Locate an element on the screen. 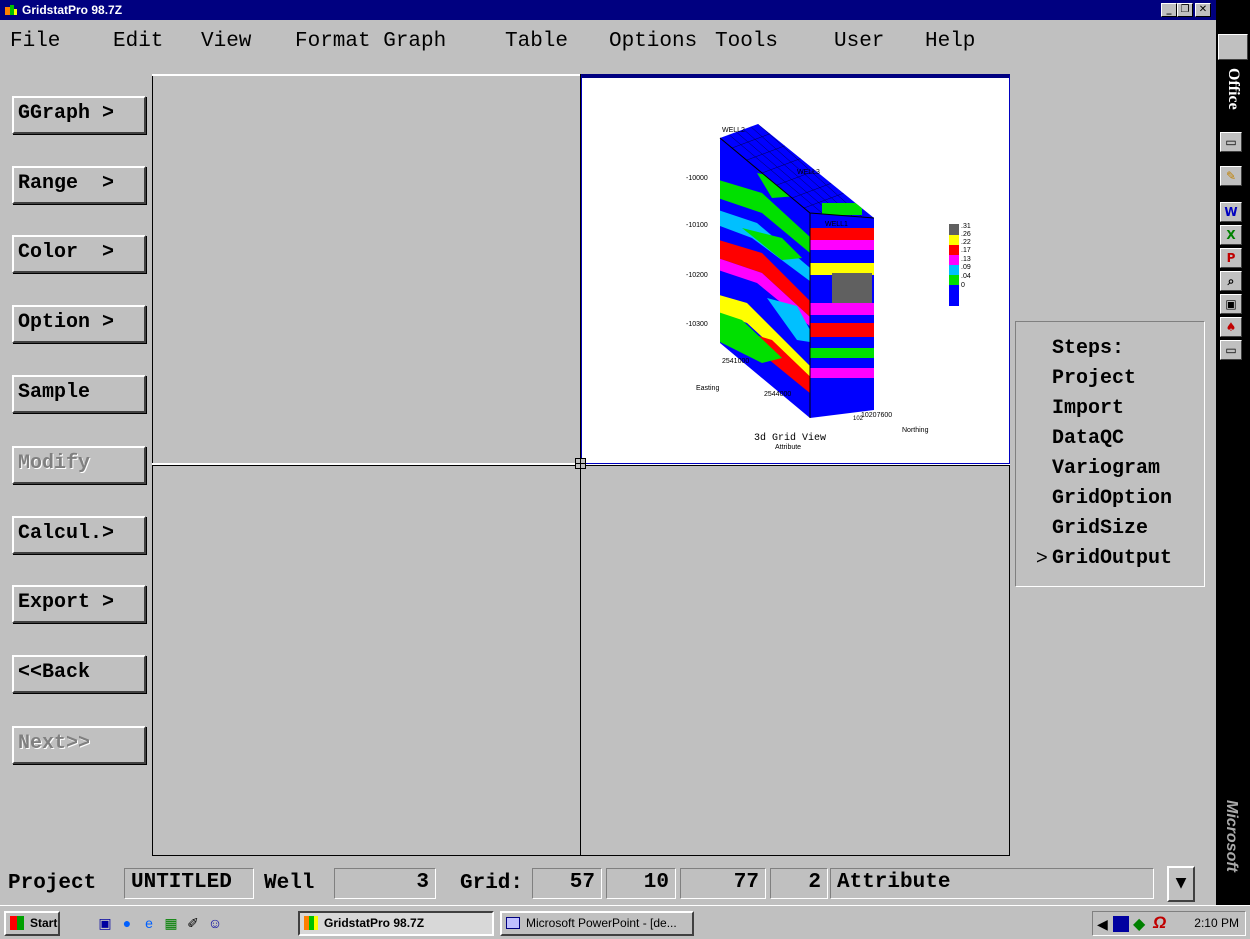 The height and width of the screenshot is (939, 1250). browser-icon: ● is located at coordinates (127, 923).